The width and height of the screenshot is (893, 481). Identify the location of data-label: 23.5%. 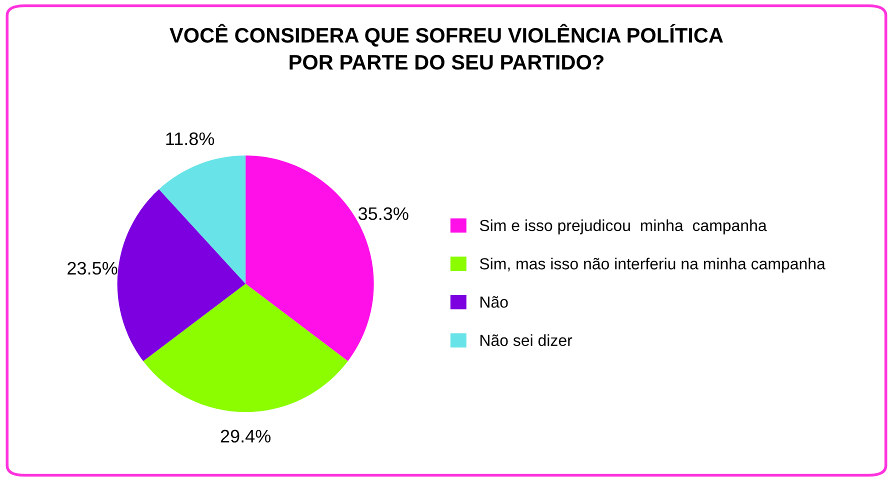
(93, 268).